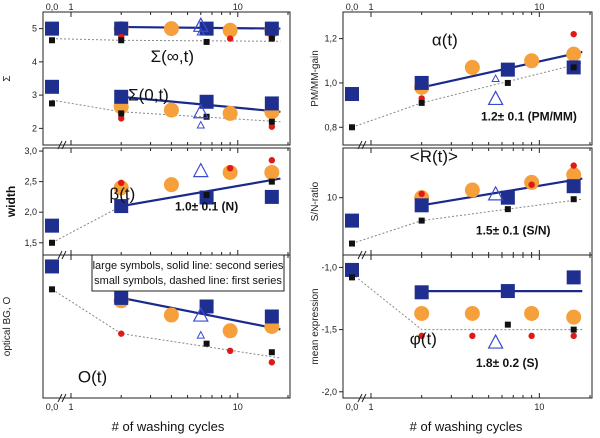  I want to click on sigma-ytick-label: 4, so click(34, 62).